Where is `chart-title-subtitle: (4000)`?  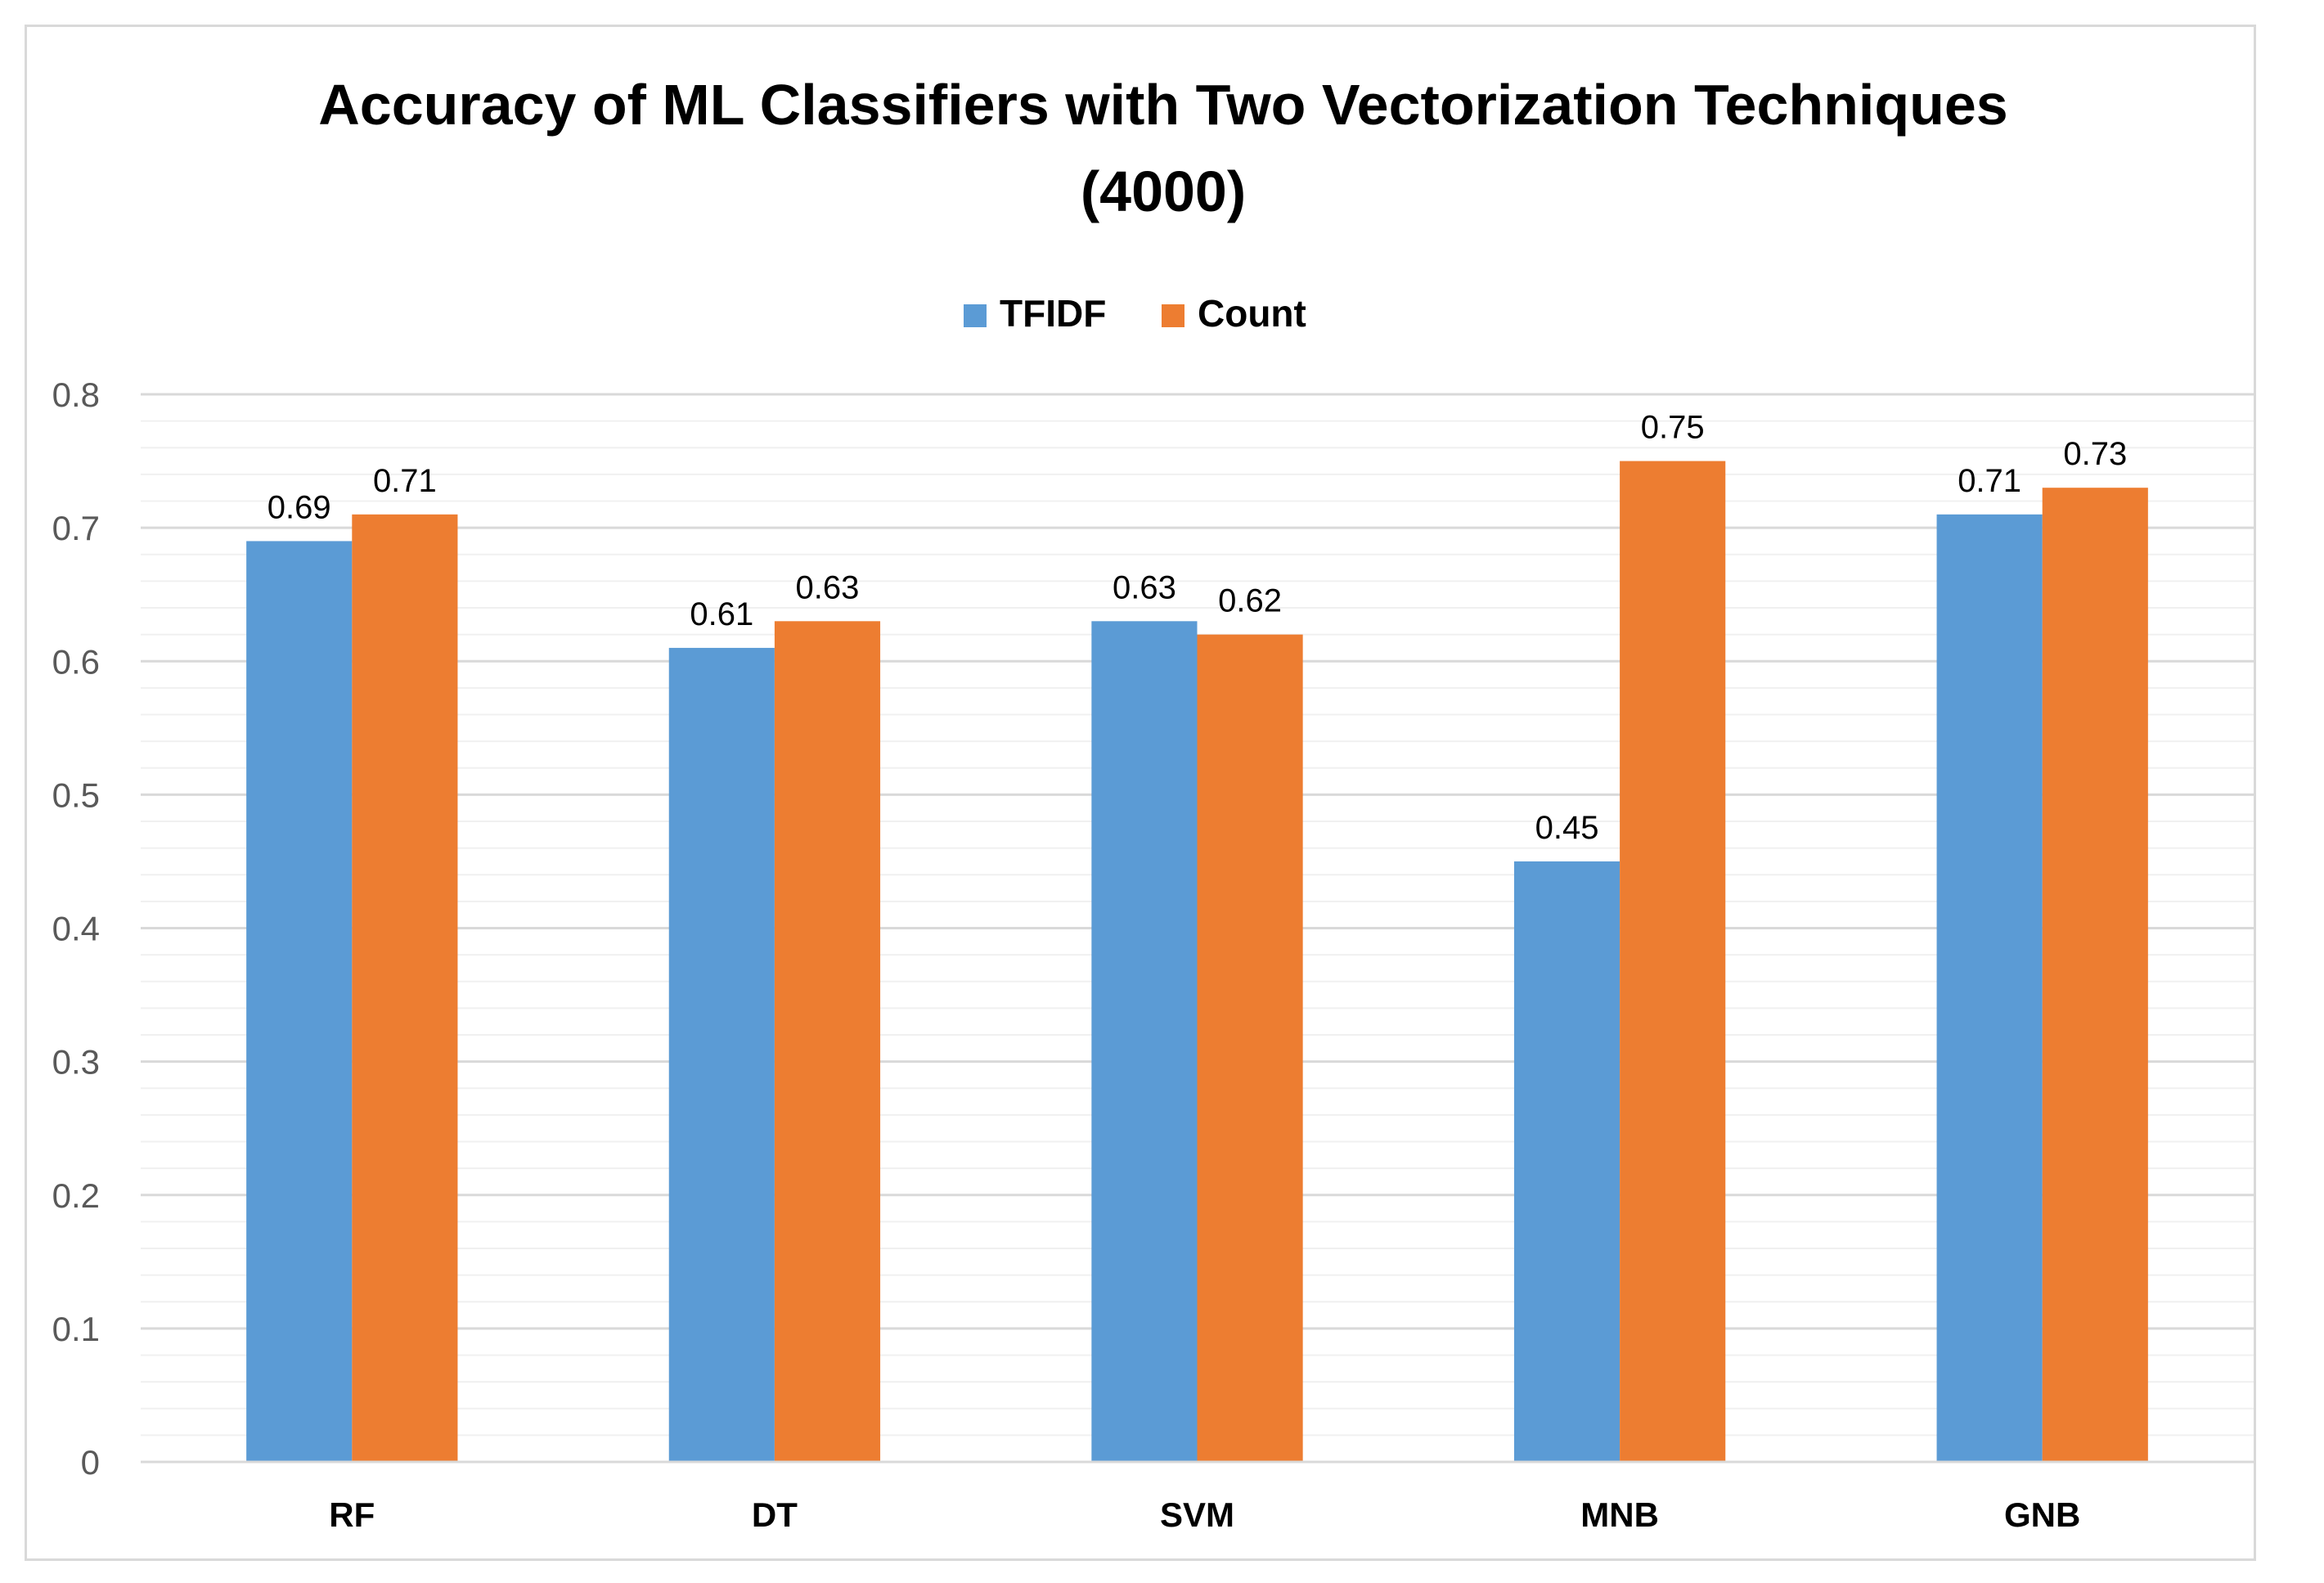
chart-title-subtitle: (4000) is located at coordinates (1163, 192).